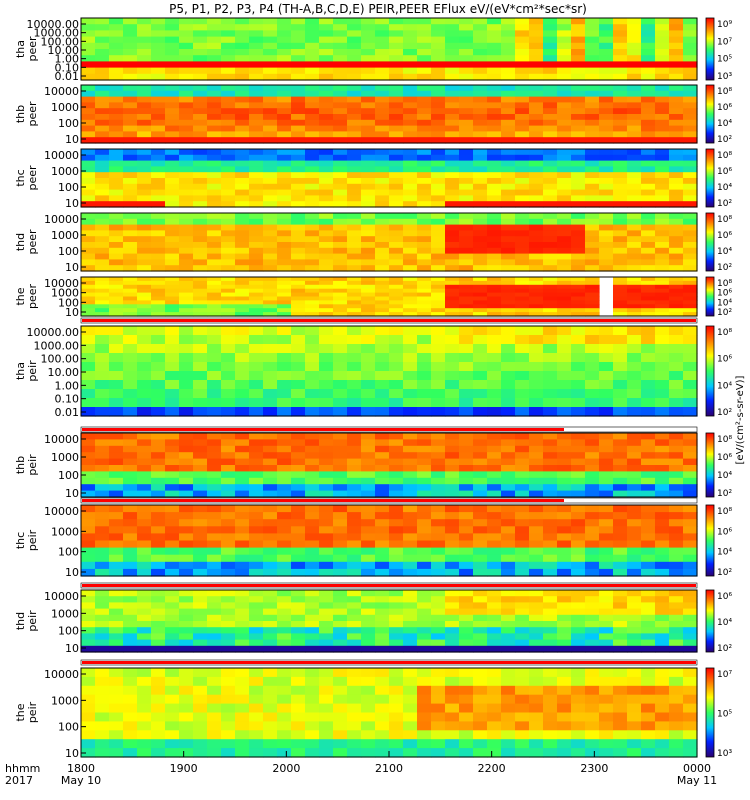 This screenshot has width=750, height=800. I want to click on colorbar-tick-label: 10², so click(724, 494).